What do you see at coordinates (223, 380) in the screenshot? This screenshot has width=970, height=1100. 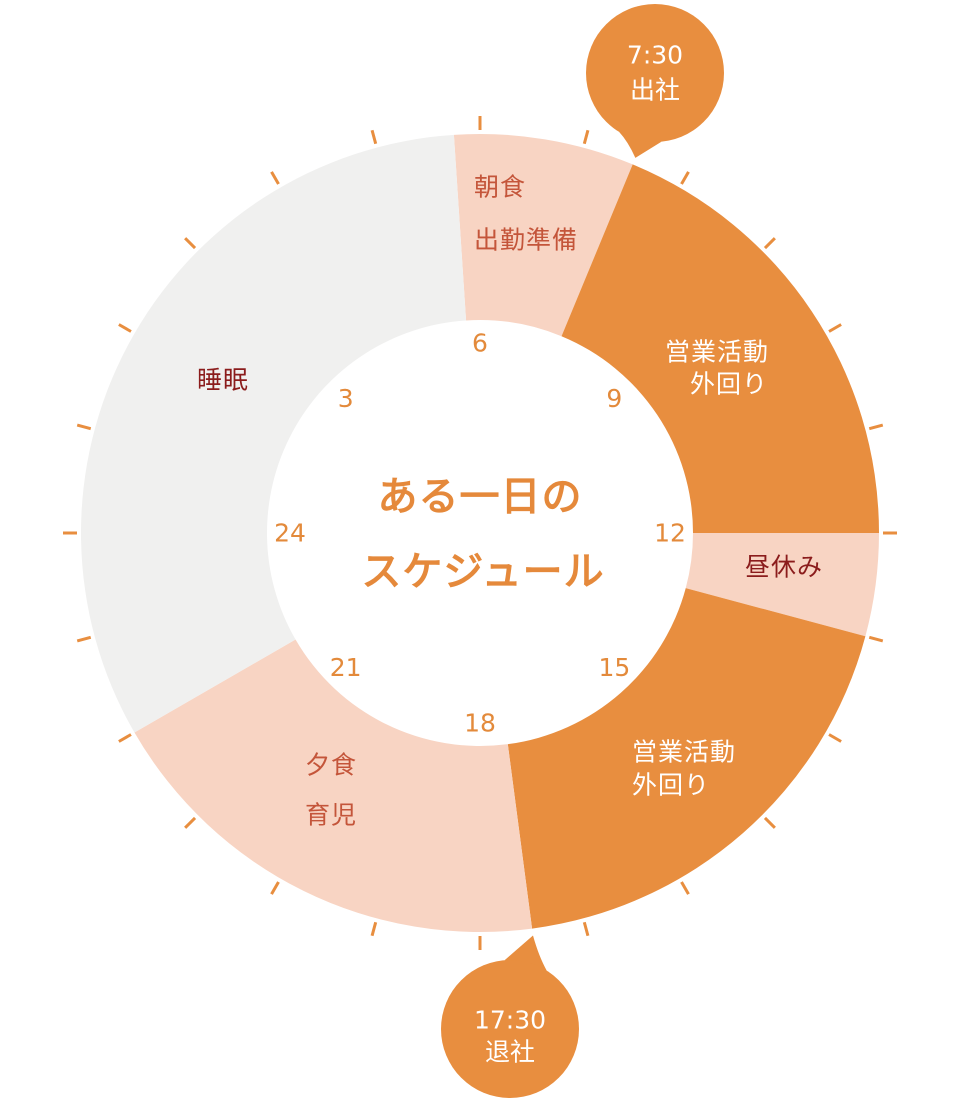 I see `segment-label: 睡眠` at bounding box center [223, 380].